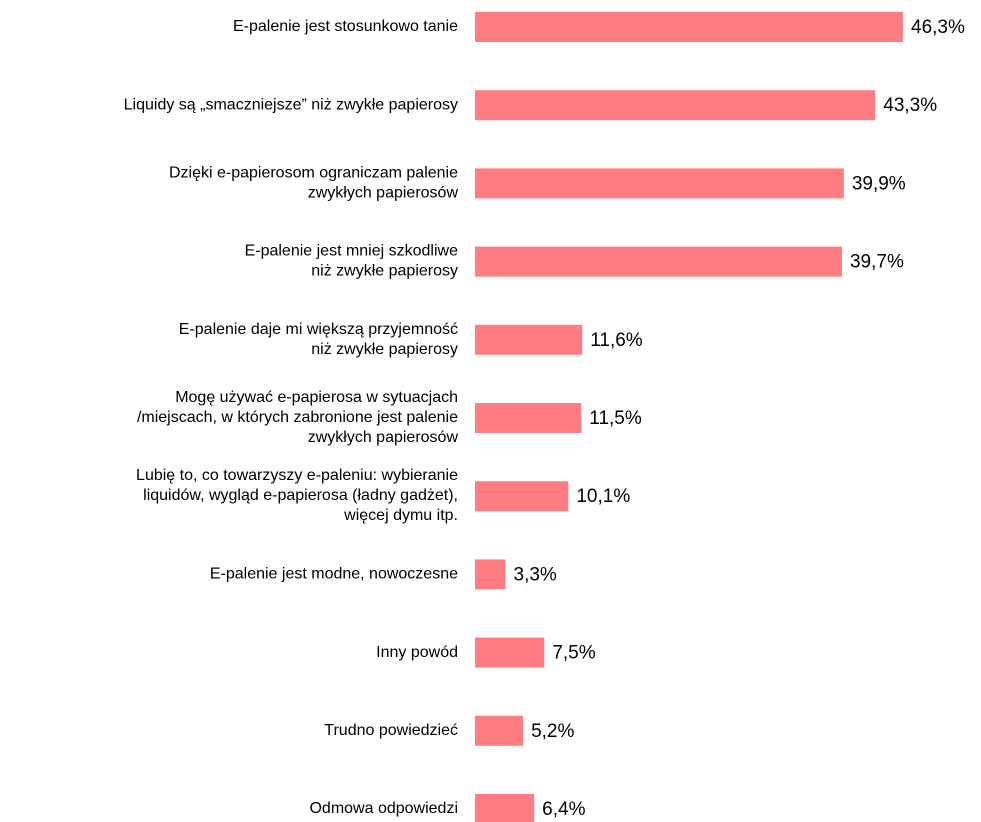 The width and height of the screenshot is (981, 822). Describe the element at coordinates (615, 418) in the screenshot. I see `value-label: 11,5%` at that location.